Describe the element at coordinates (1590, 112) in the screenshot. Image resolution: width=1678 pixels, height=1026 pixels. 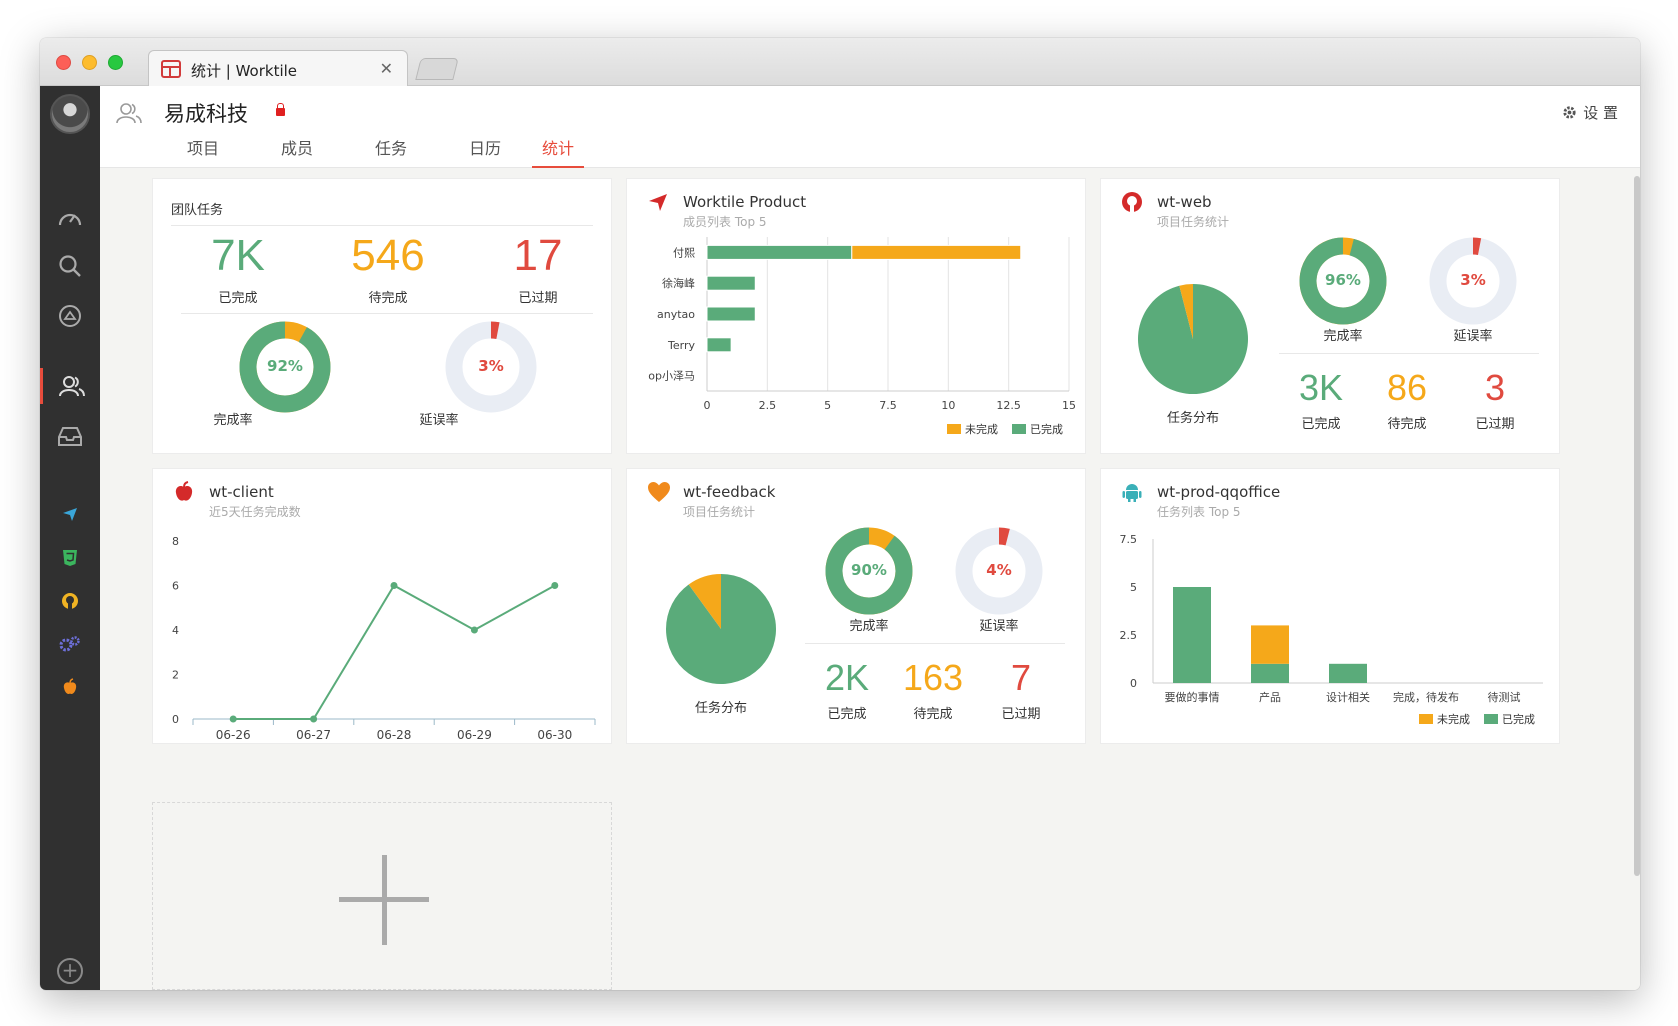
I see `settings-button: 设 置` at that location.